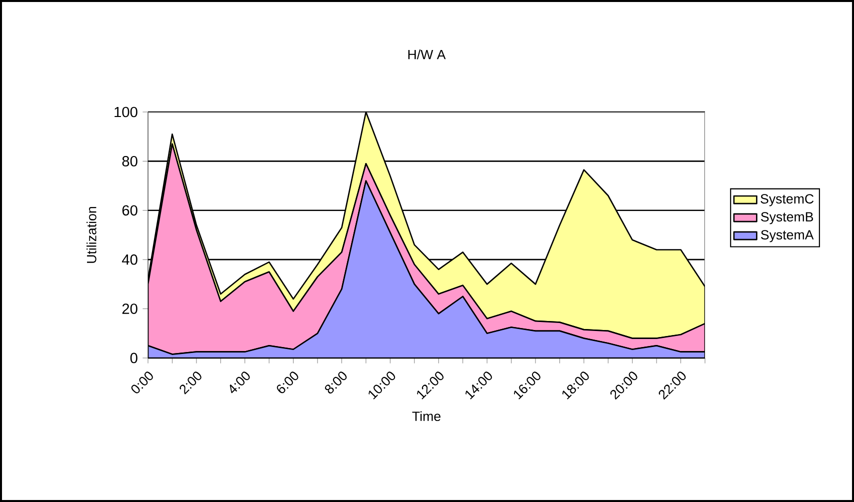 The image size is (854, 502). Describe the element at coordinates (426, 416) in the screenshot. I see `x-axis-title: Time` at that location.